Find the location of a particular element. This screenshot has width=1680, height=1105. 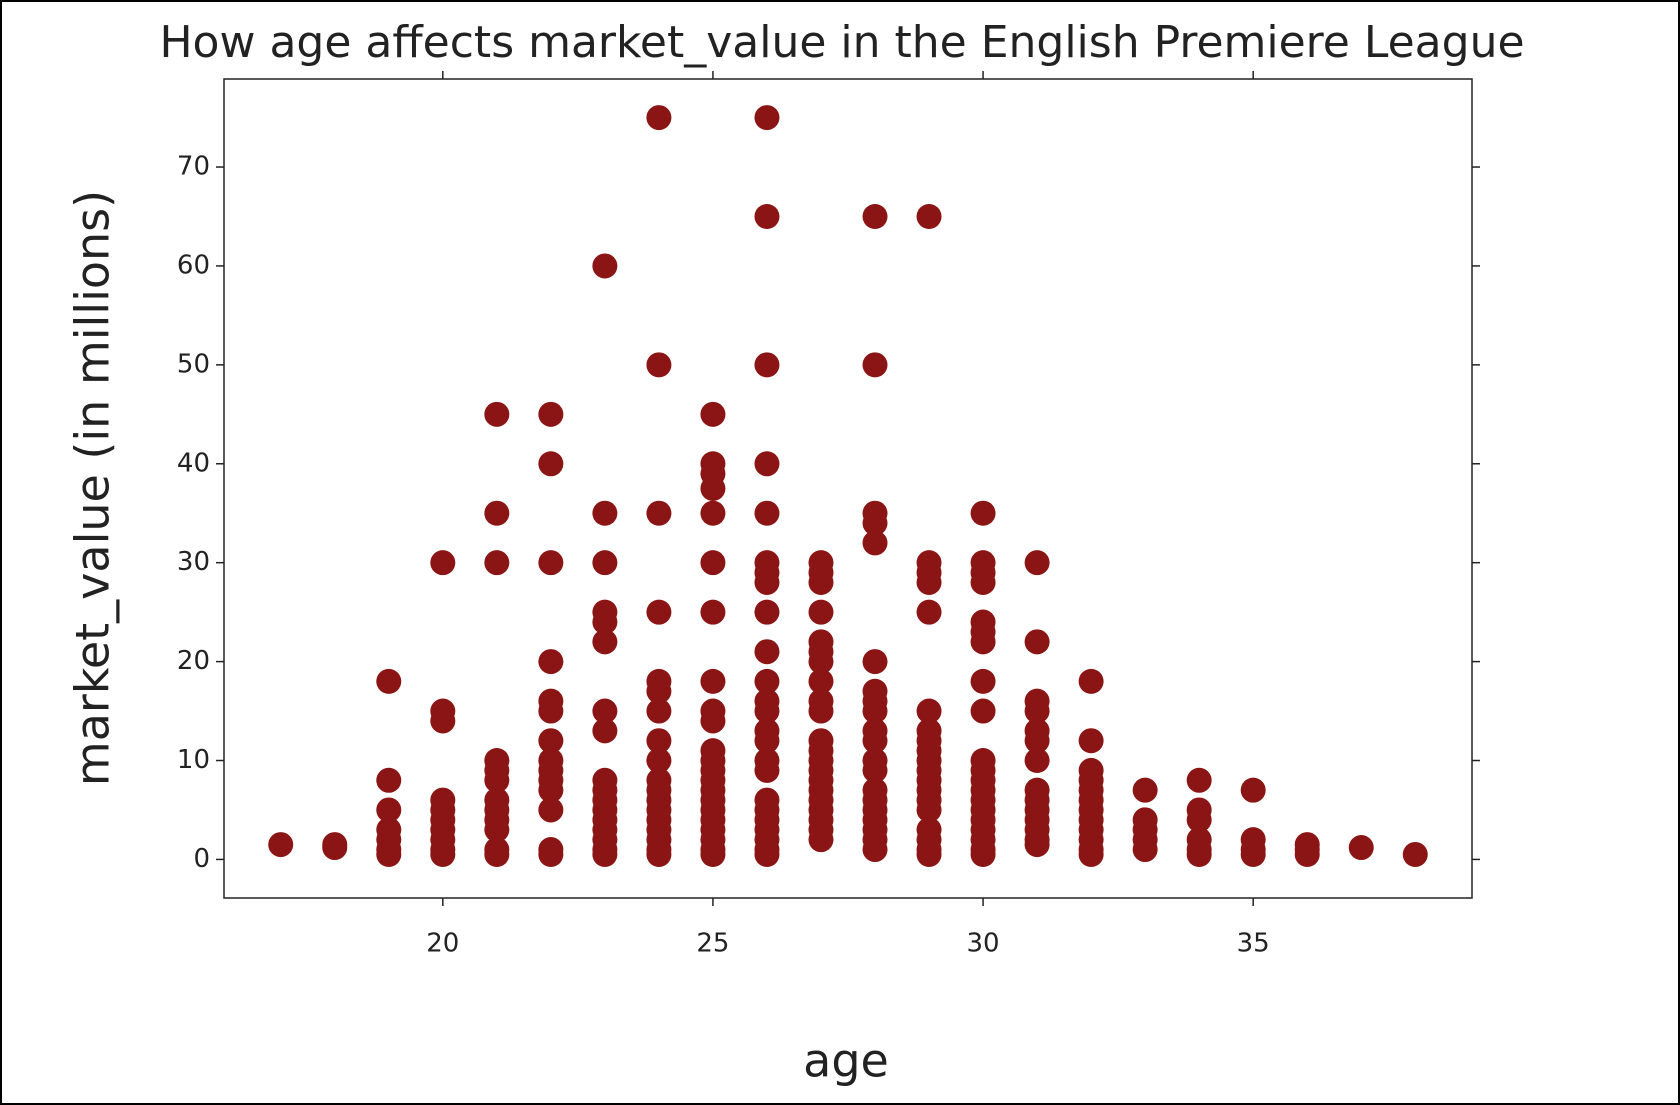

y-tick-label: 50 is located at coordinates (193, 364).